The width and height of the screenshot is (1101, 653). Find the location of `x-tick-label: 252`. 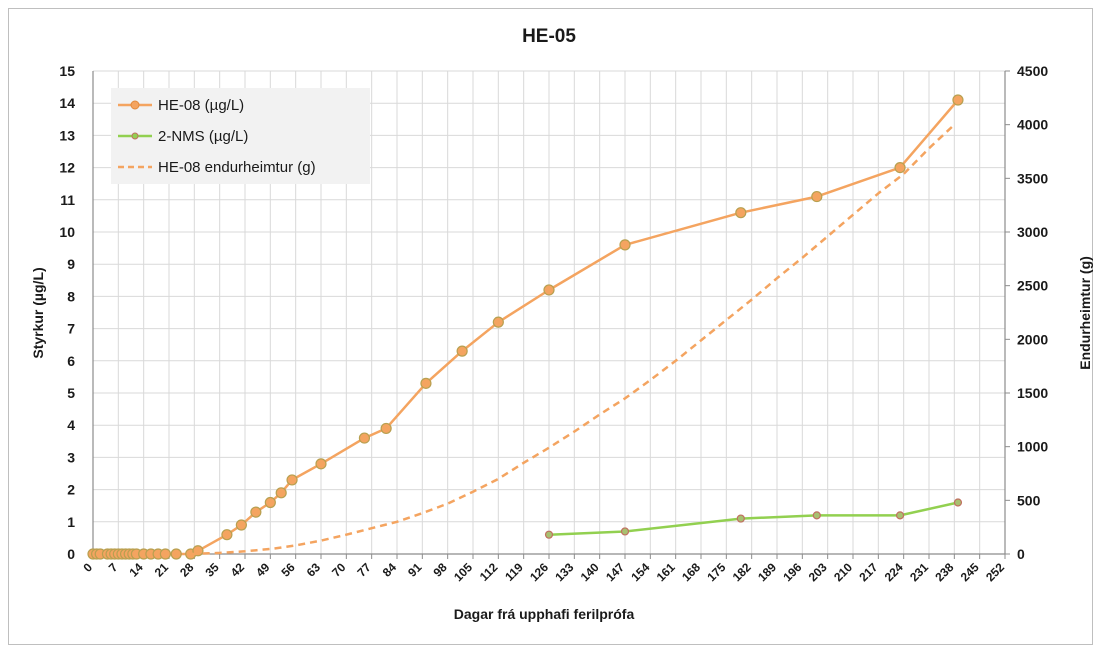

x-tick-label: 252 is located at coordinates (995, 572).